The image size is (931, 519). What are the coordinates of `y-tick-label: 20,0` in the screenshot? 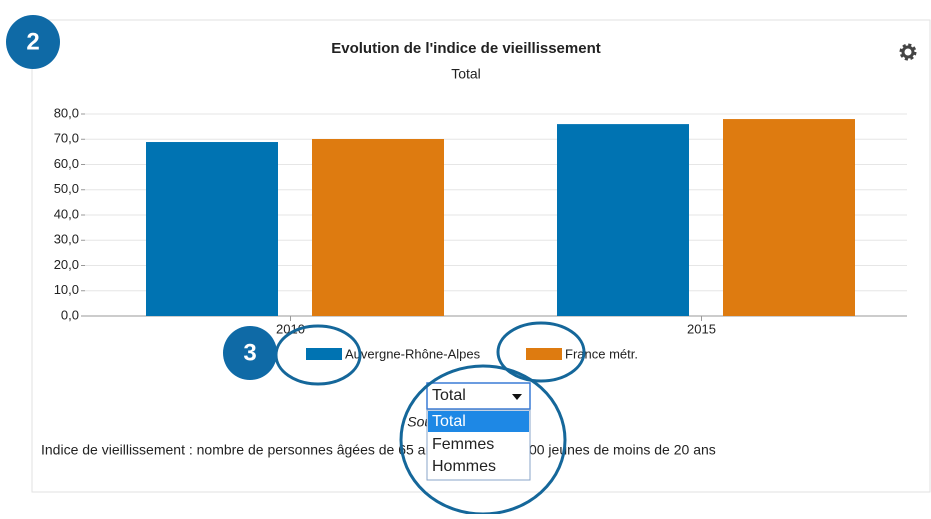 It's located at (66, 264).